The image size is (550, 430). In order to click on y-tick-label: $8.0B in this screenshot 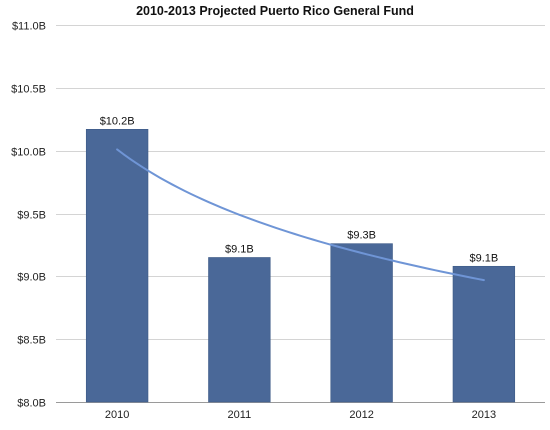, I will do `click(31, 404)`.